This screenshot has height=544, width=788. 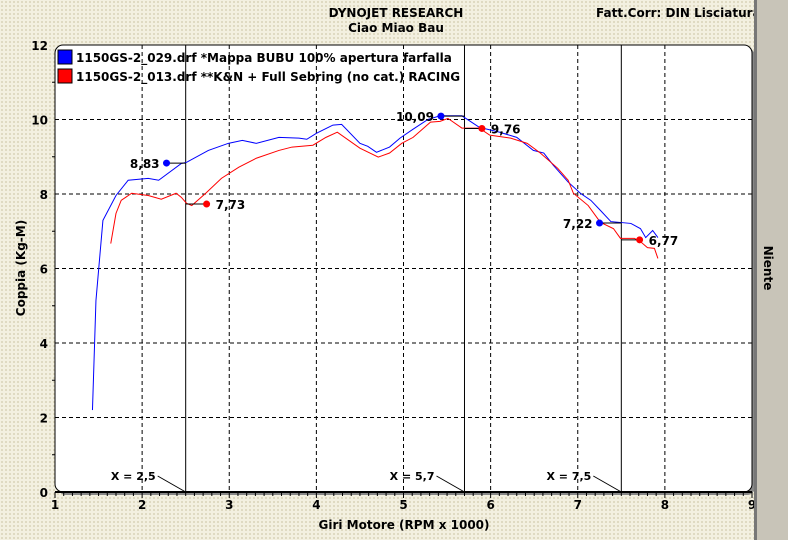 I want to click on y-tick-label: 8, so click(x=44, y=195).